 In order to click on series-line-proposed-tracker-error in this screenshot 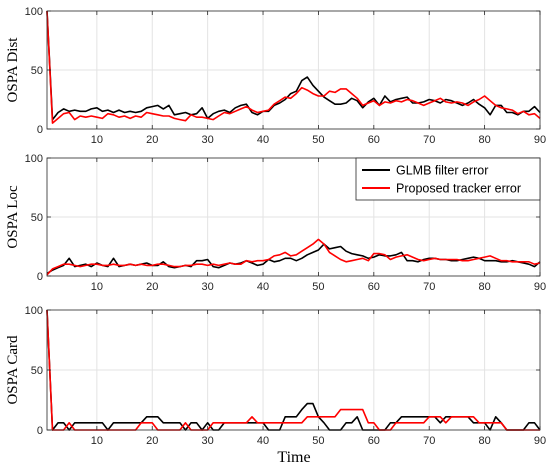, I will do `click(293, 257)`.